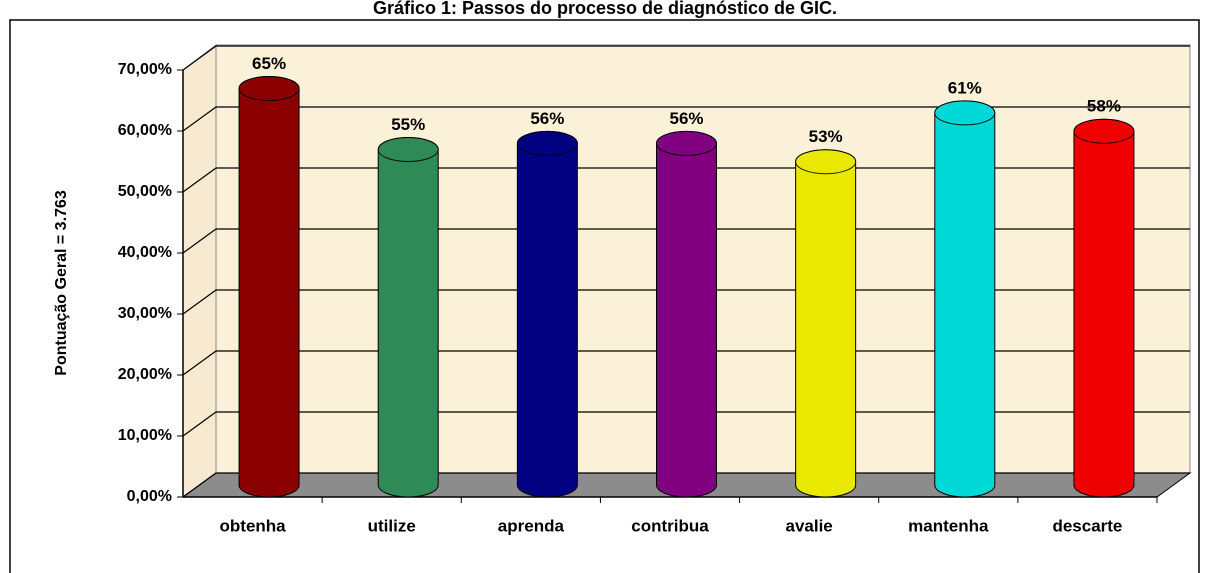 This screenshot has width=1210, height=573. What do you see at coordinates (253, 525) in the screenshot?
I see `x-tick-label: obtenha` at bounding box center [253, 525].